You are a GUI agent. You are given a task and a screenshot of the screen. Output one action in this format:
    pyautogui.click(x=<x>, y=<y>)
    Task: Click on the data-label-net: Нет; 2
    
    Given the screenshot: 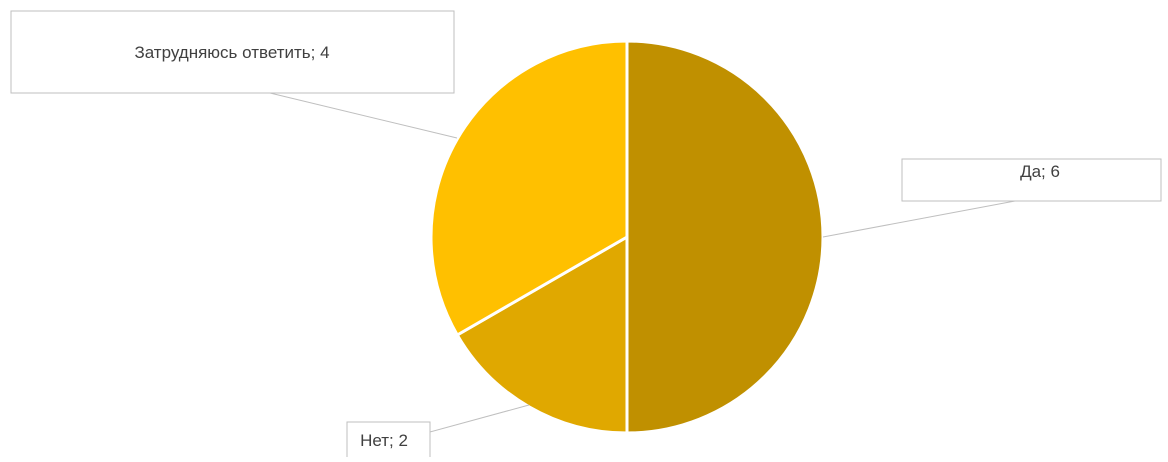 What is the action you would take?
    pyautogui.click(x=384, y=440)
    